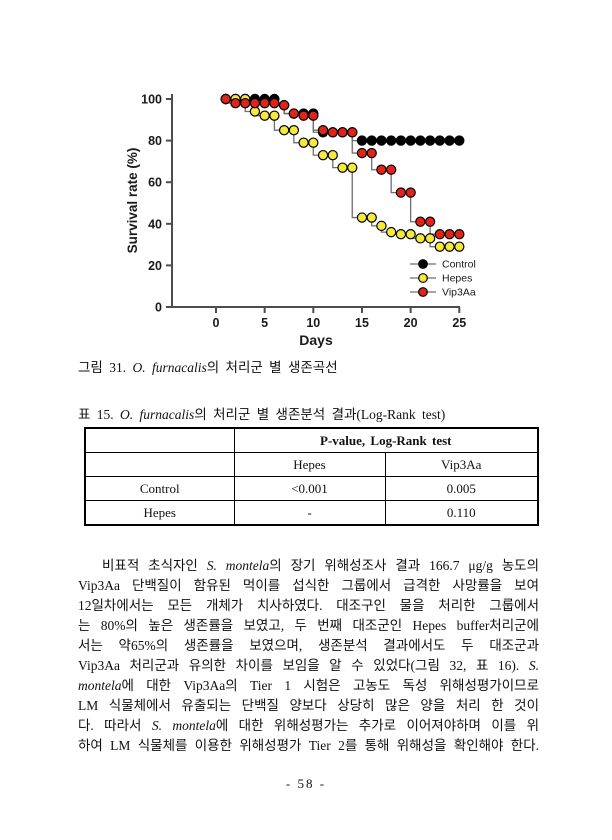  I want to click on cell-hepes-vip3aa: 0.110, so click(461, 513).